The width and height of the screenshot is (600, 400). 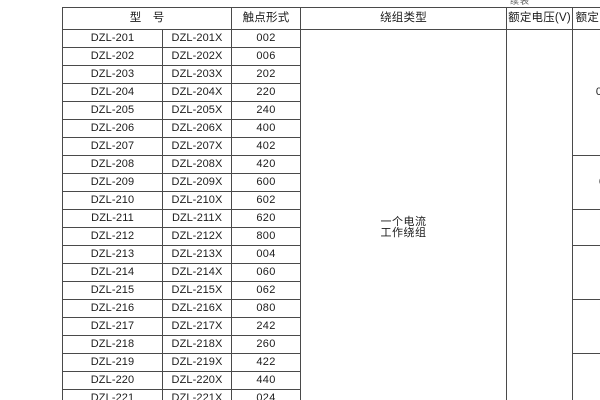 I want to click on cell-model-x: DZL-206X, so click(x=197, y=128).